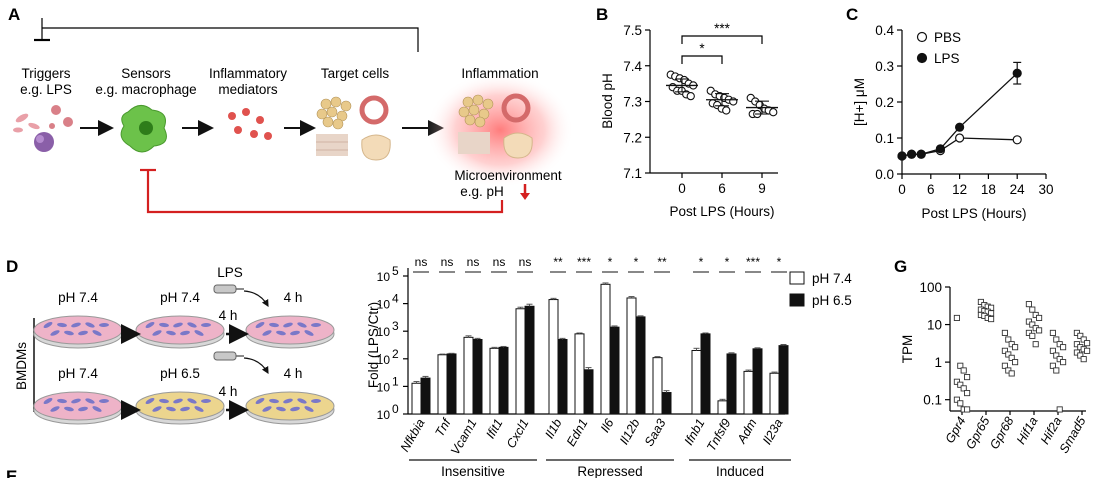 The width and height of the screenshot is (1106, 478). I want to click on gene-label: Nfkbia, so click(413, 435).